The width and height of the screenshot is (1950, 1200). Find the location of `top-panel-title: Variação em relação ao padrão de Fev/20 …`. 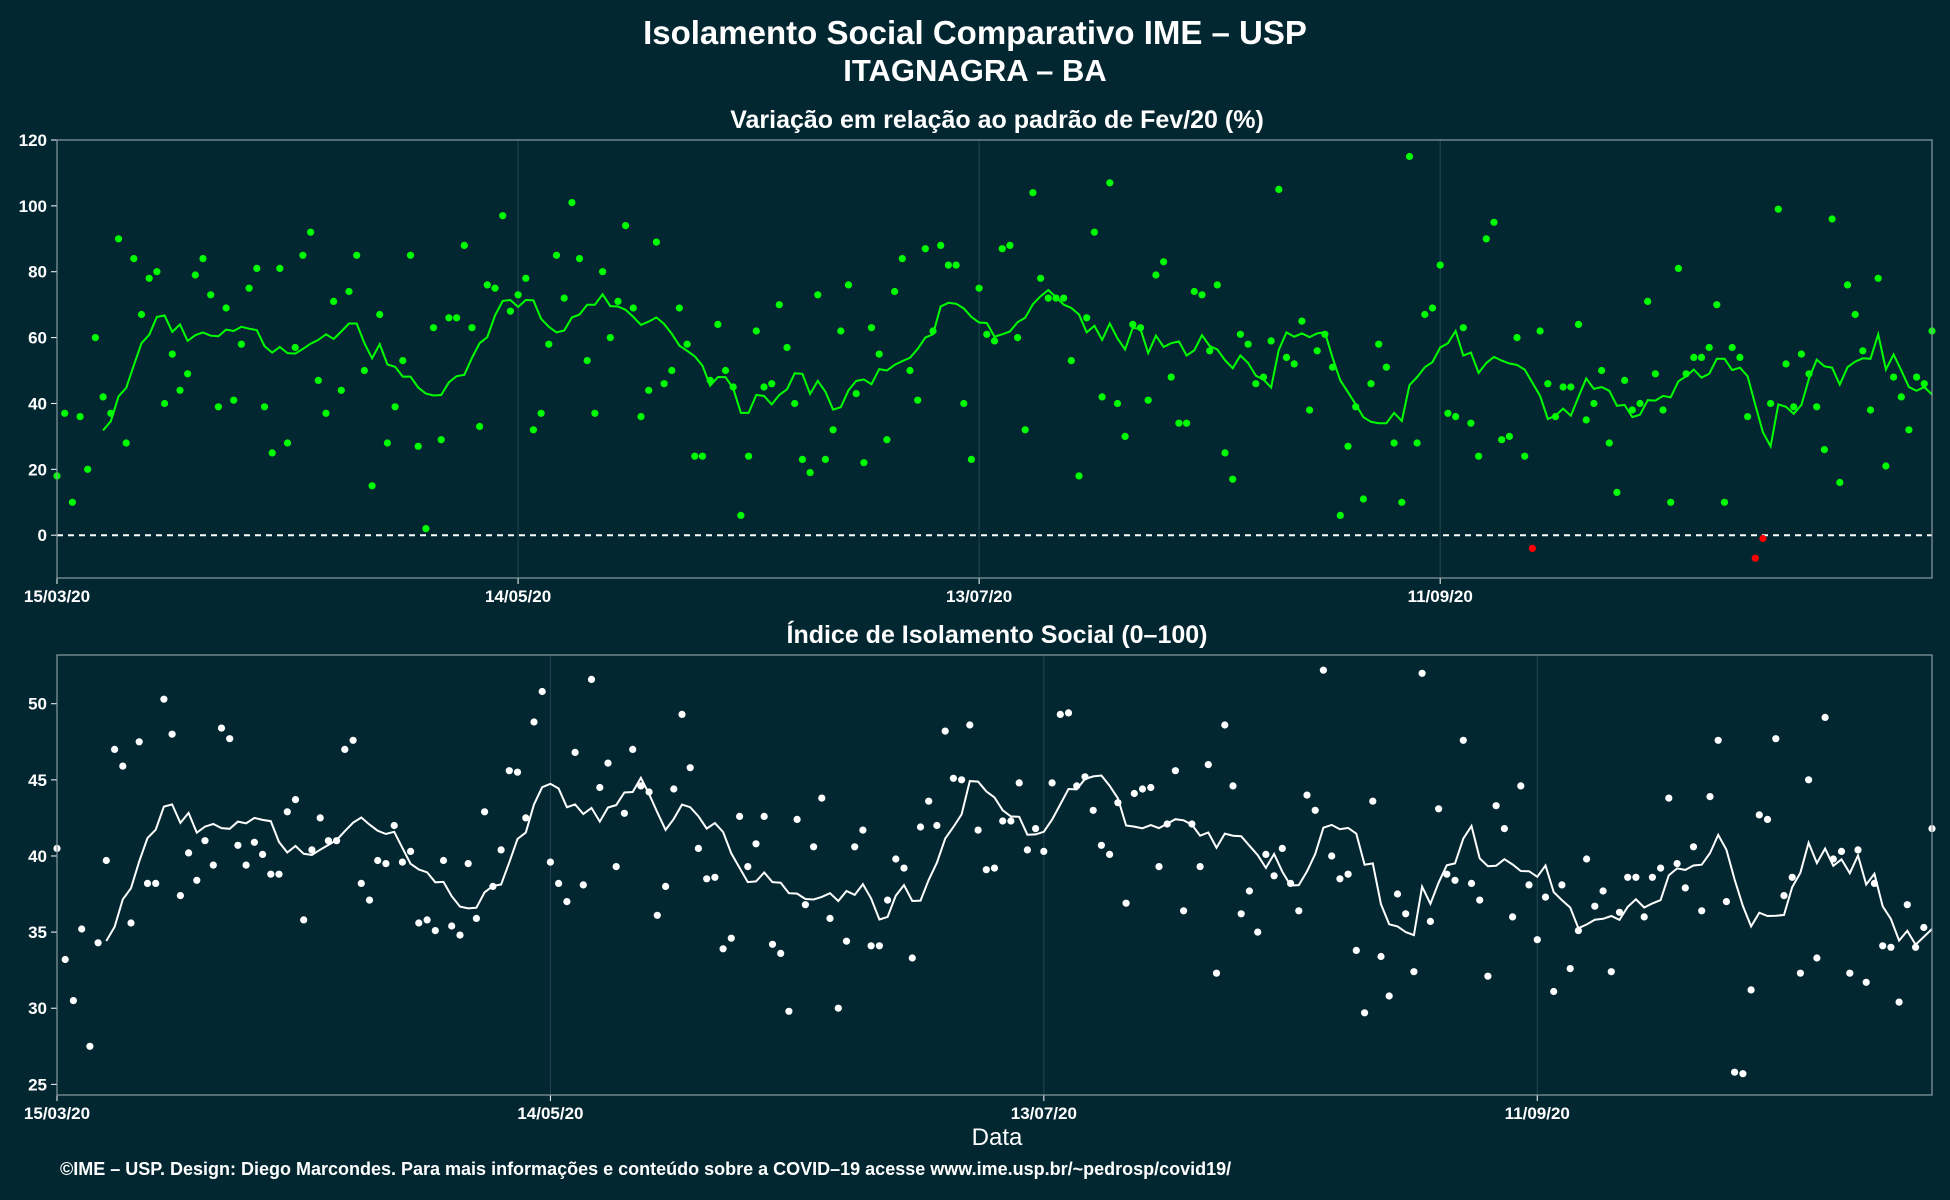

top-panel-title: Variação em relação ao padrão de Fev/20 … is located at coordinates (997, 120).